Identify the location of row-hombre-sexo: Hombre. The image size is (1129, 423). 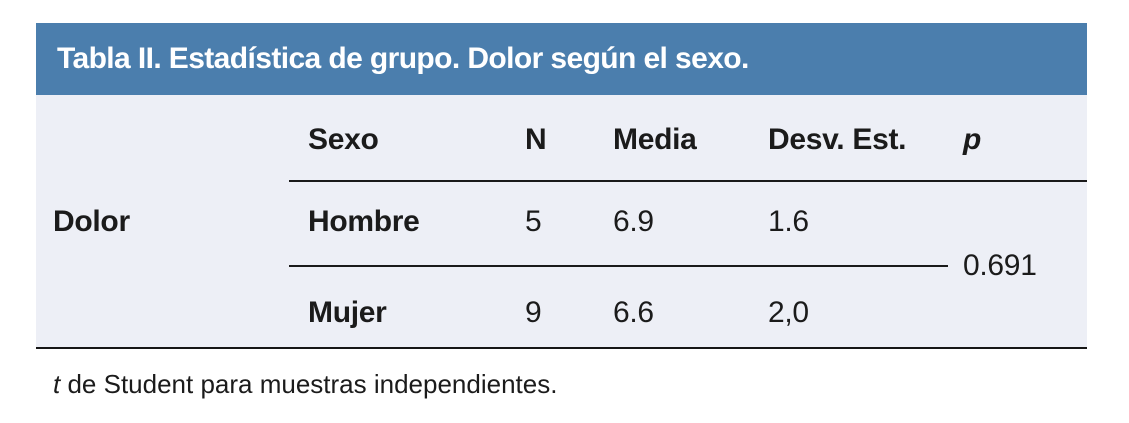
(364, 221).